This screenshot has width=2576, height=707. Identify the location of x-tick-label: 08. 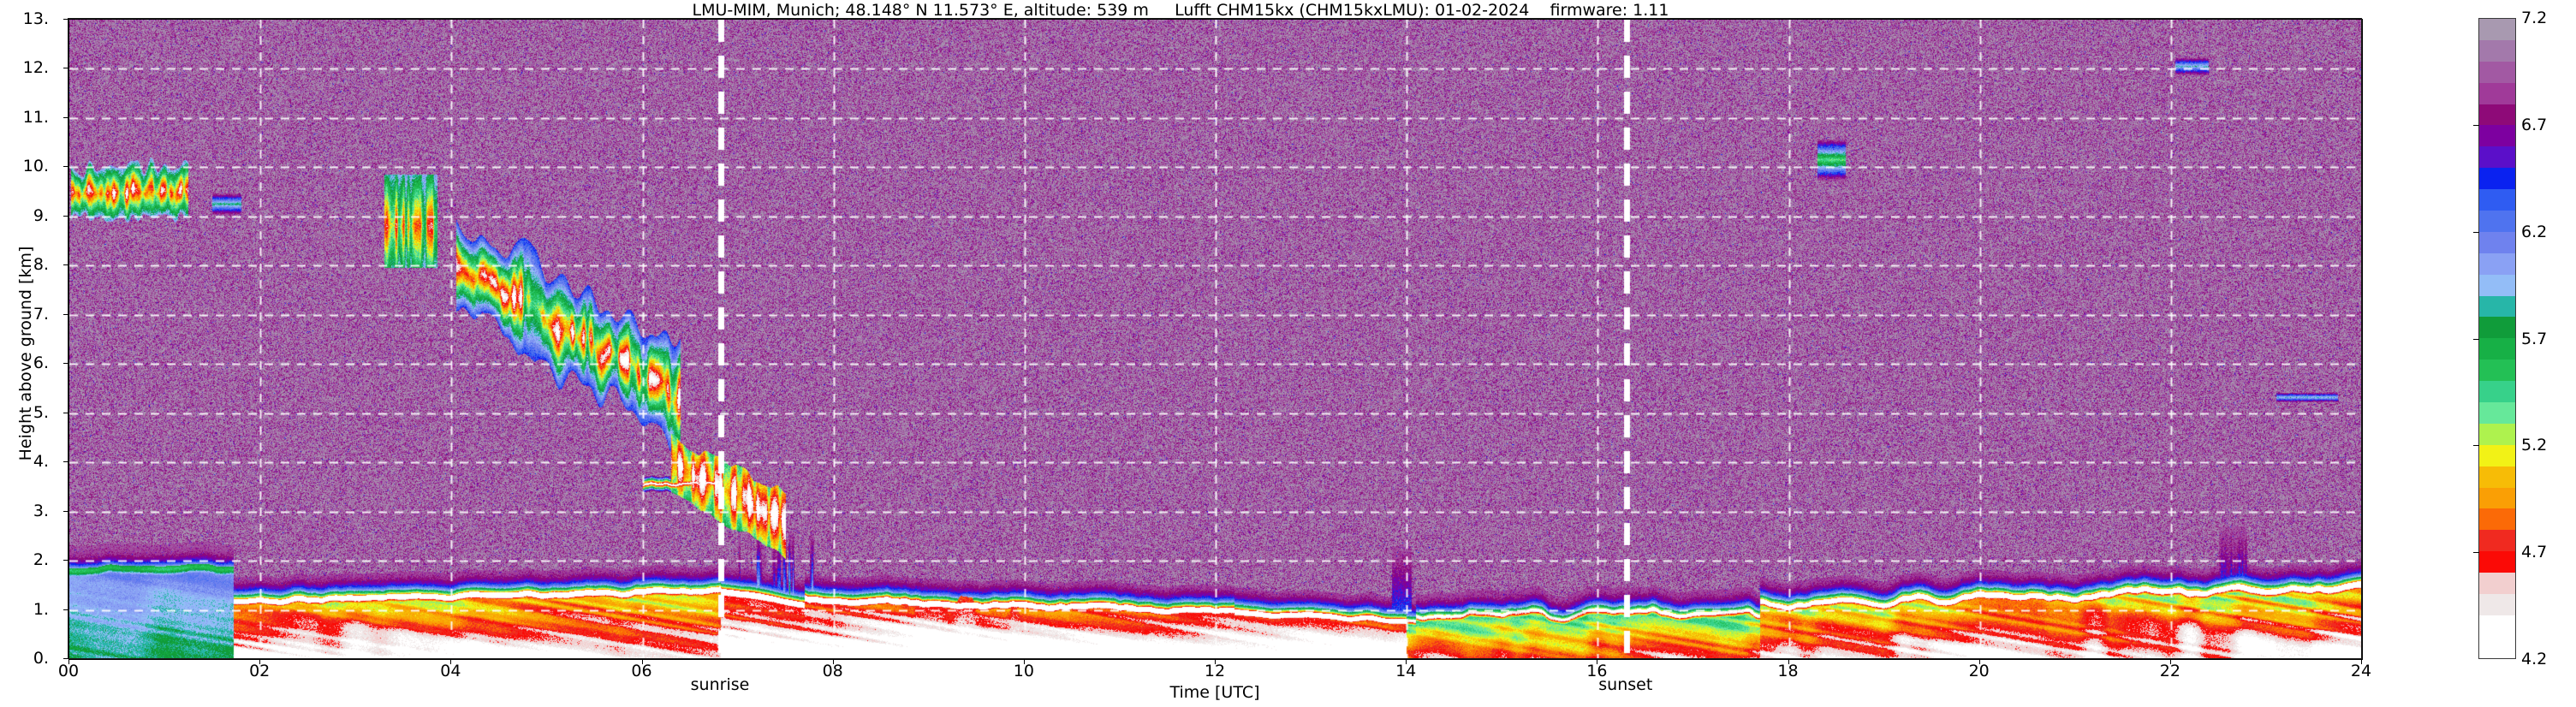
(832, 671).